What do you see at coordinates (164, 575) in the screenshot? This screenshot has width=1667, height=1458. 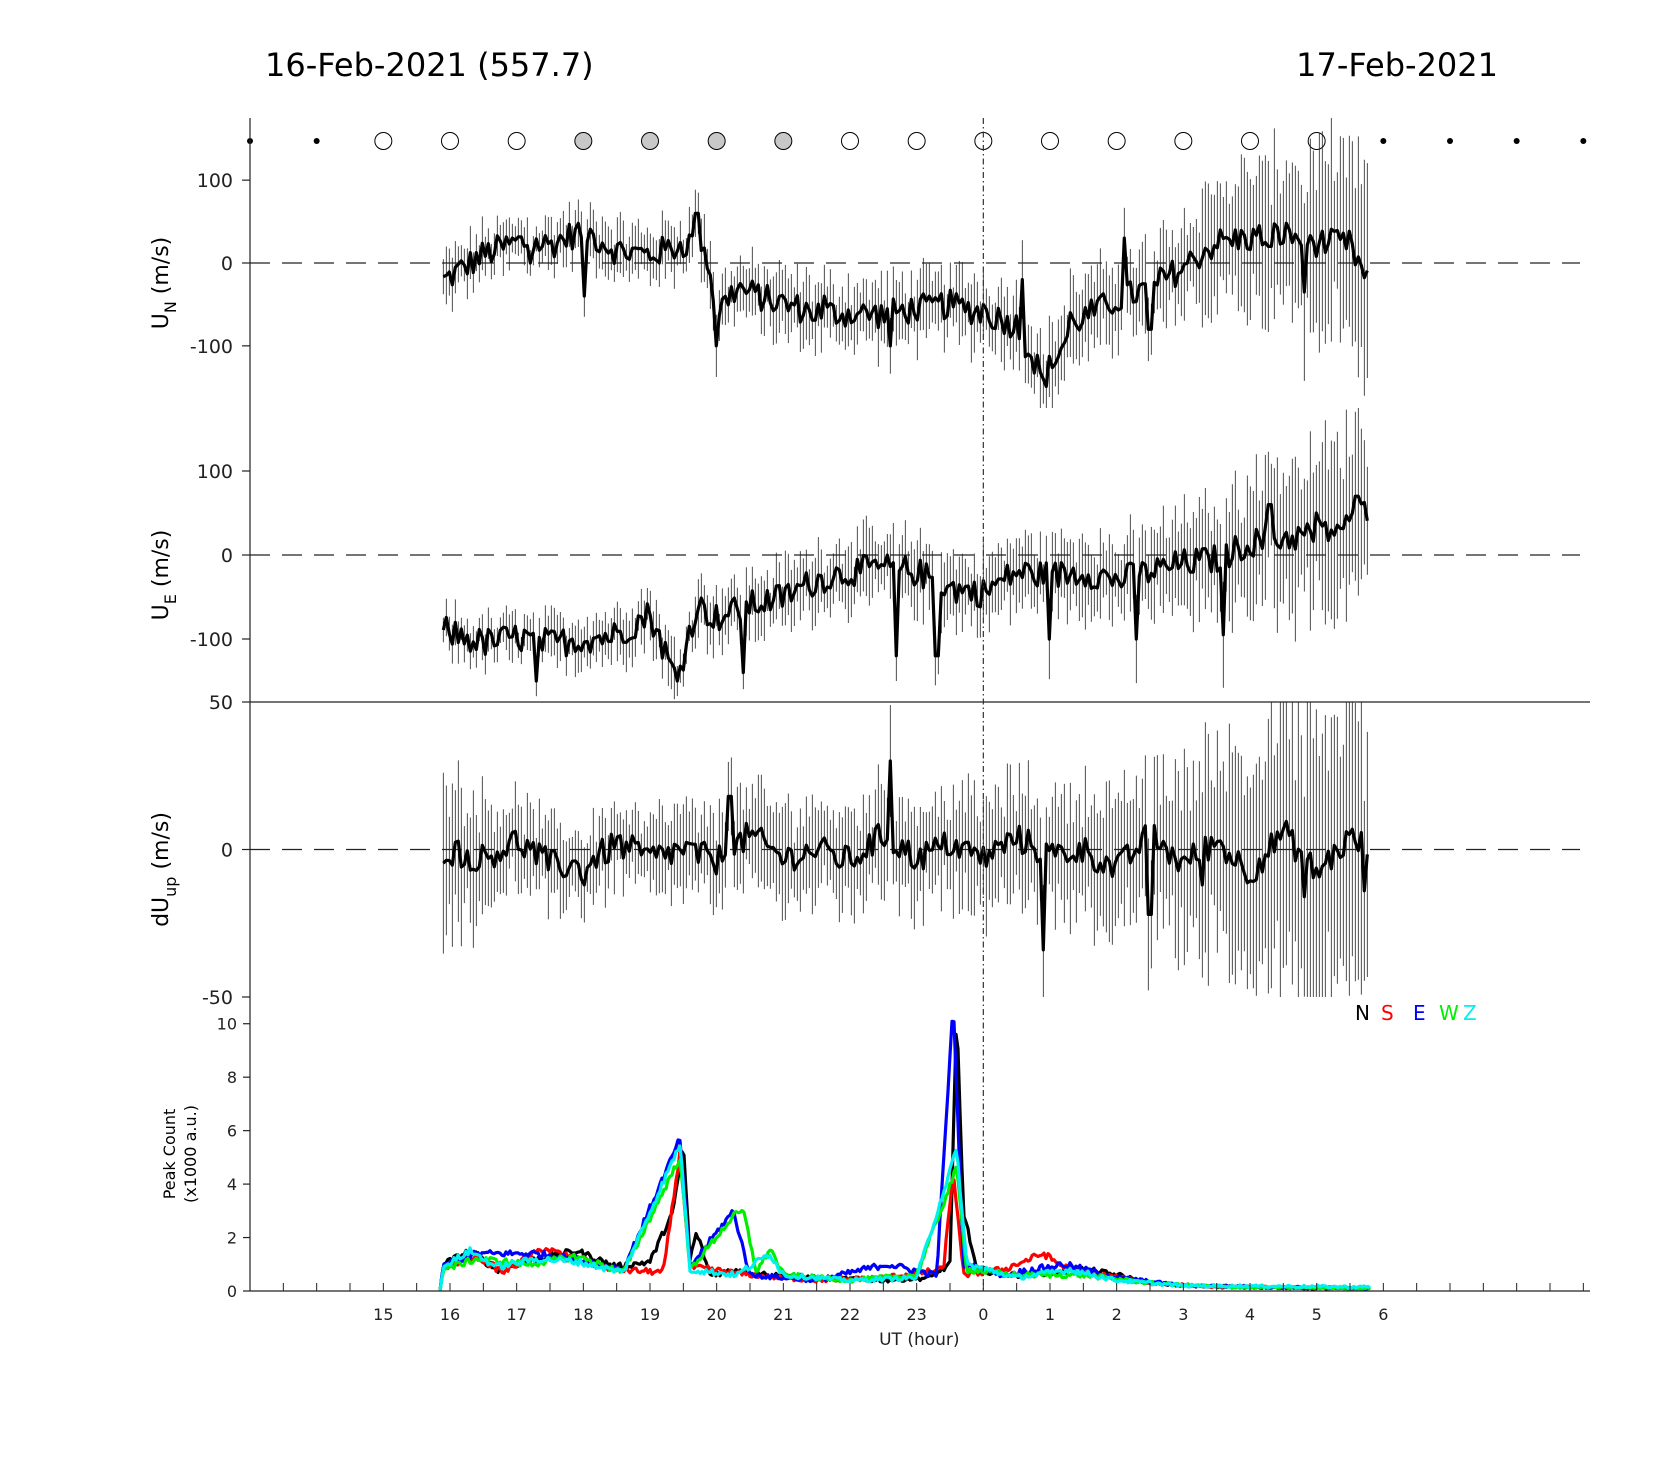 I see `y-axis-label: UE (m/s)` at bounding box center [164, 575].